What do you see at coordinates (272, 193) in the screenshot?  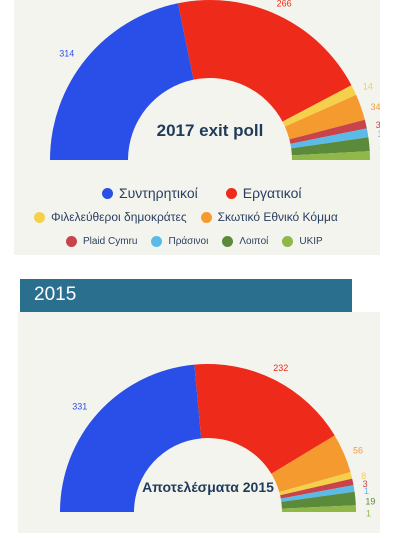 I see `legend-label: Εργατικοί` at bounding box center [272, 193].